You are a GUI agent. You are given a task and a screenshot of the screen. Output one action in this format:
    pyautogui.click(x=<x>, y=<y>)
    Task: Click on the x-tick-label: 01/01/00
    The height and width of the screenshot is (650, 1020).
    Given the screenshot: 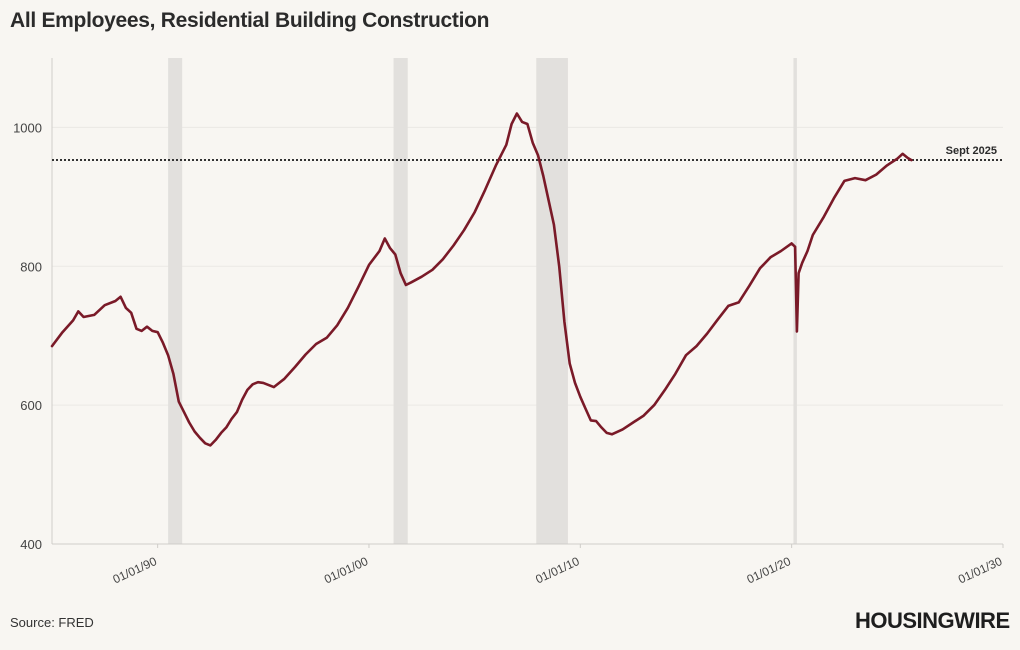 What is the action you would take?
    pyautogui.click(x=346, y=570)
    